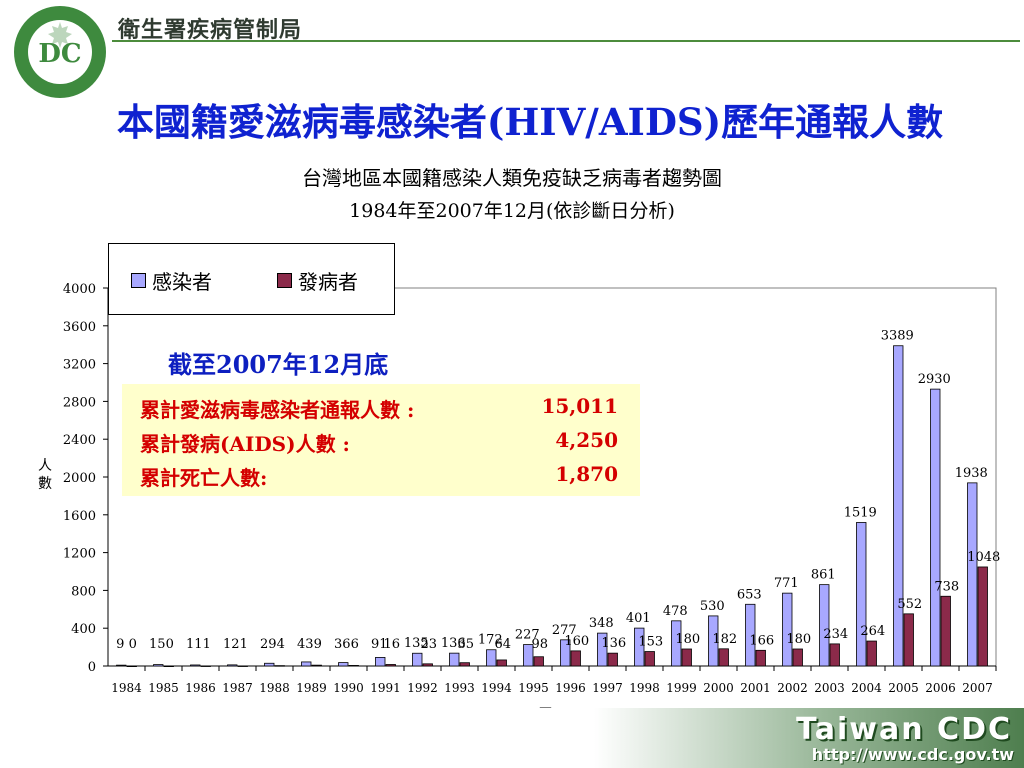 This screenshot has width=1024, height=768. What do you see at coordinates (490, 640) in the screenshot?
I see `data-label-infected: 172` at bounding box center [490, 640].